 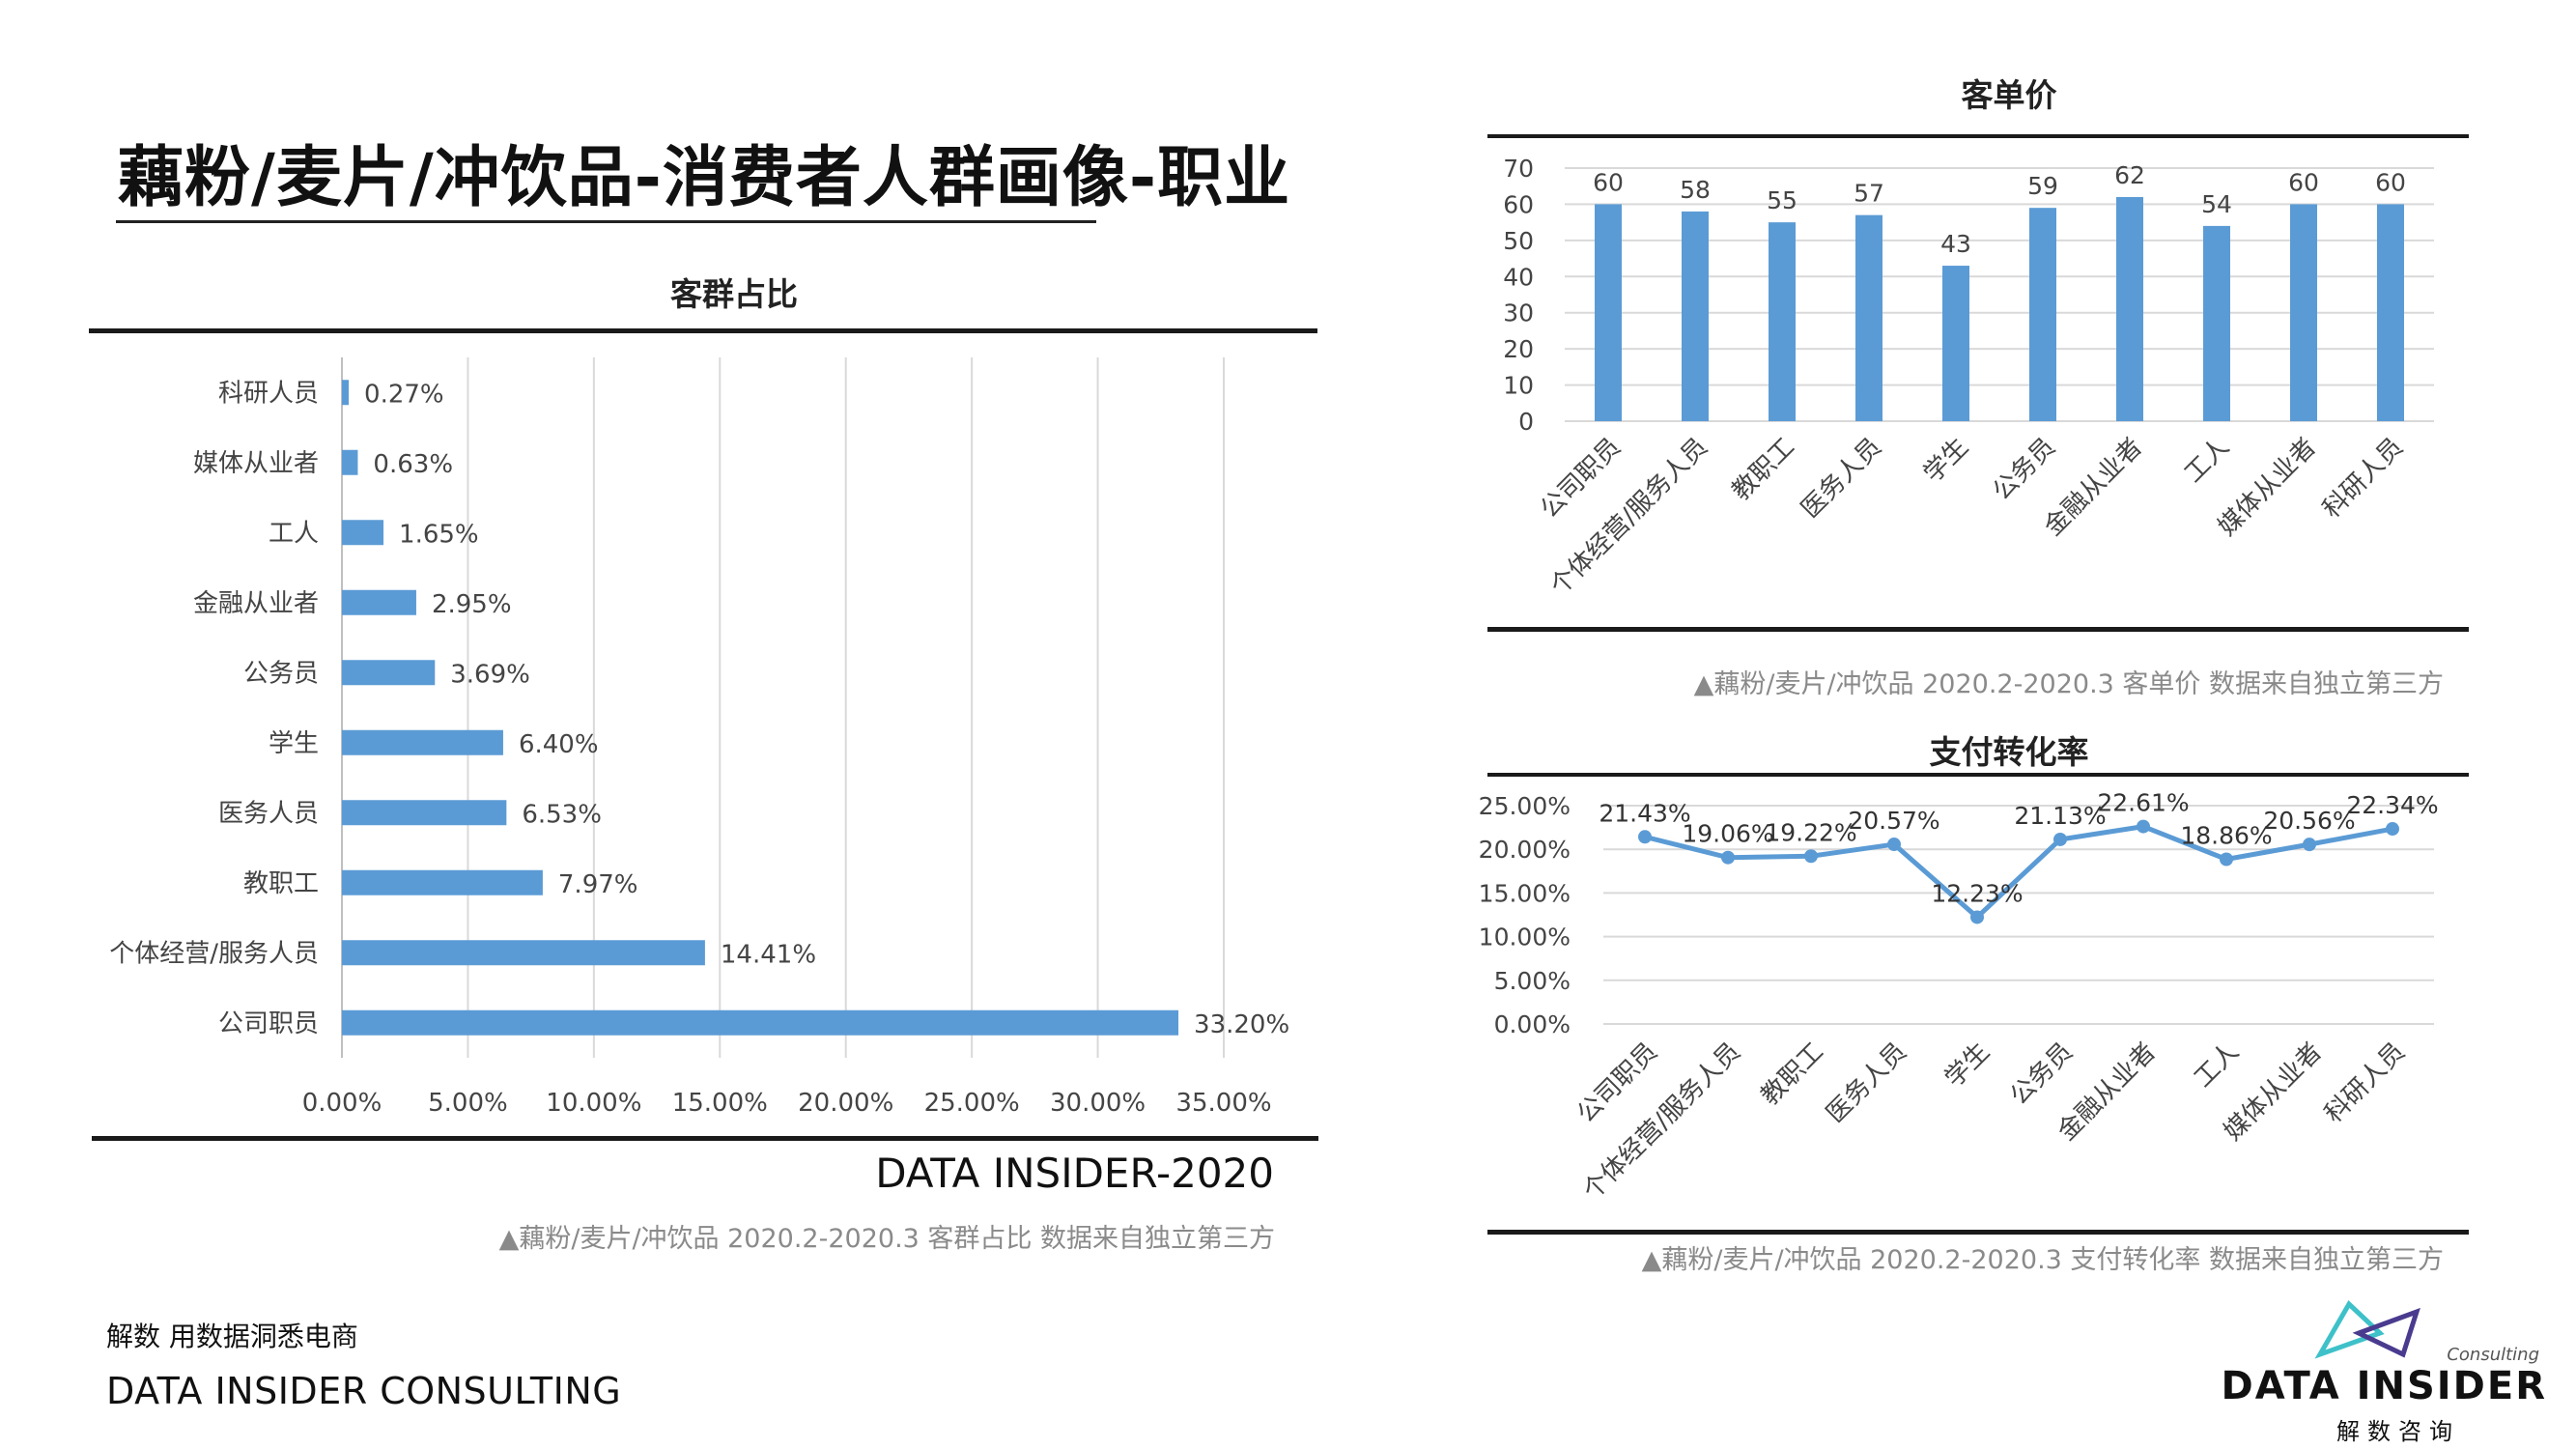 I want to click on price-category-label: 公司职员, so click(x=1581, y=479).